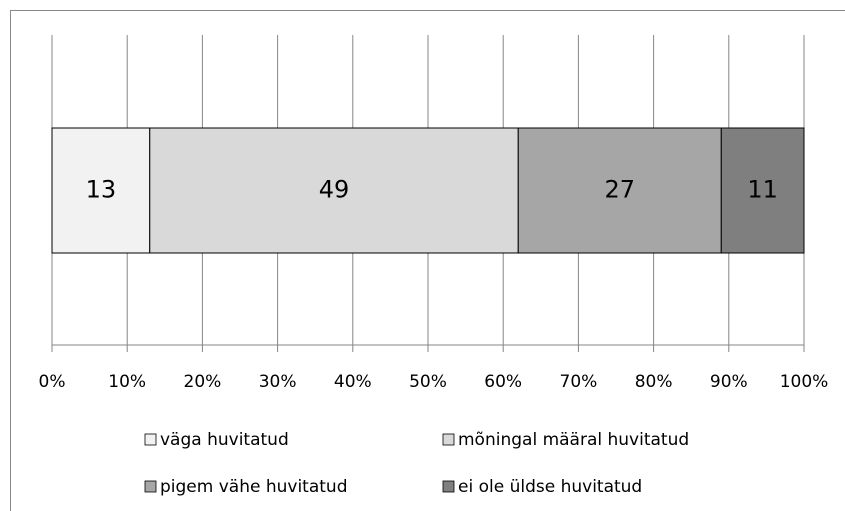 The height and width of the screenshot is (511, 845). Describe the element at coordinates (579, 382) in the screenshot. I see `x-tick-label: 70%` at that location.